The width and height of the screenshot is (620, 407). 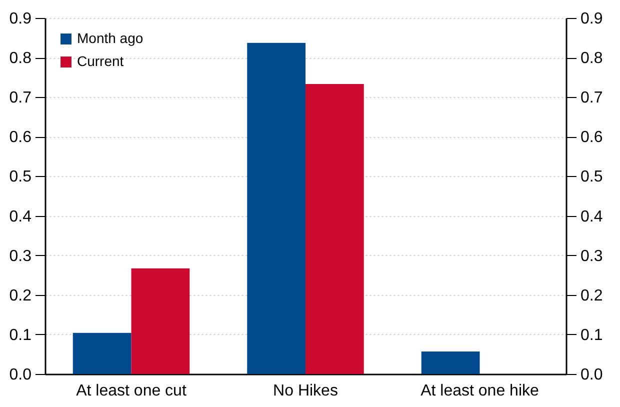 What do you see at coordinates (20, 335) in the screenshot?
I see `y-tick-label: 0.1` at bounding box center [20, 335].